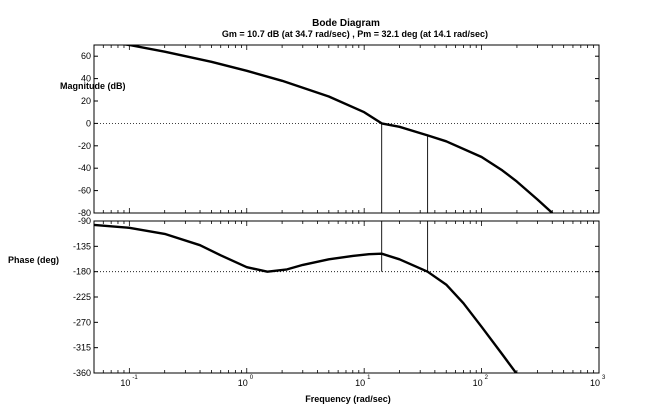  I want to click on mag-y-tick-label: -80, so click(84, 213).